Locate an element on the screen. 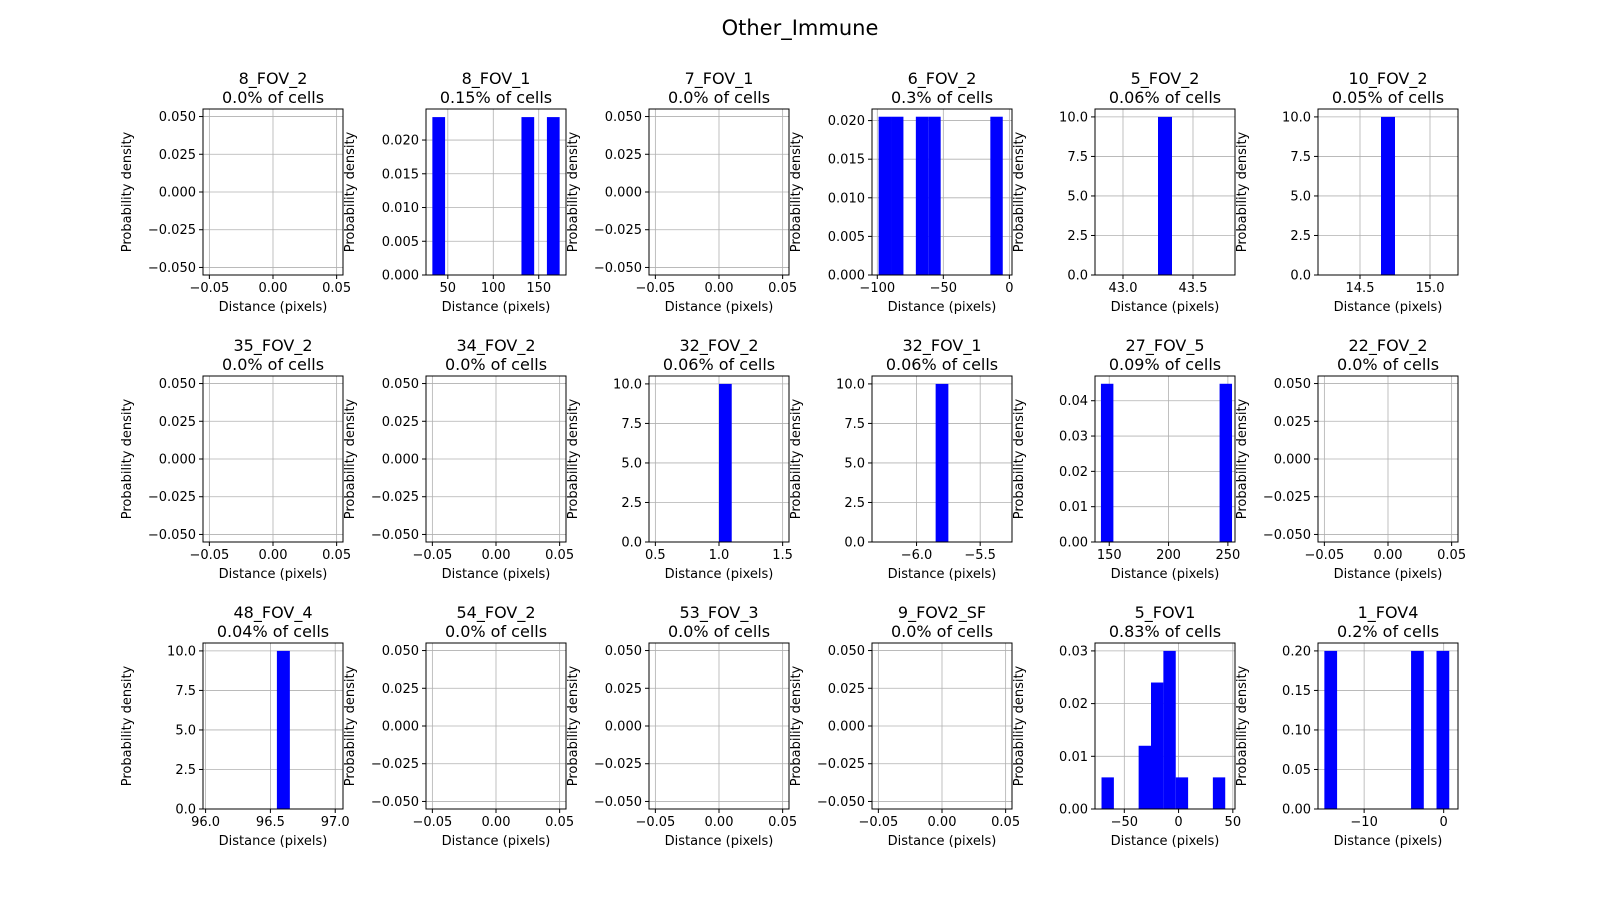 This screenshot has width=1600, height=900. subplot-title: 35_FOV_2 is located at coordinates (273, 346).